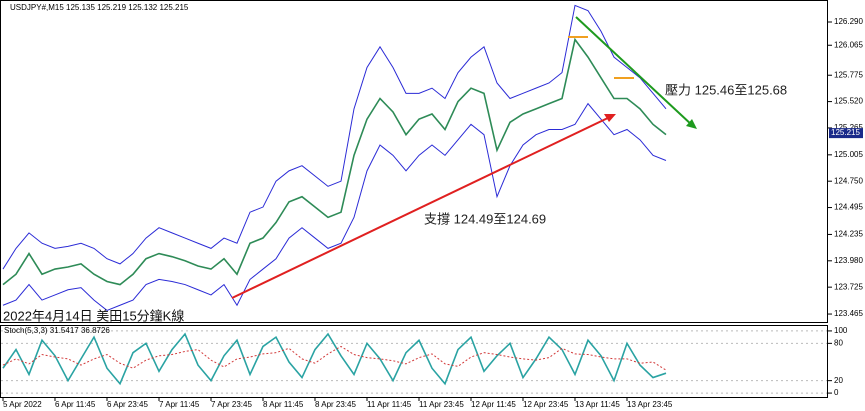 The height and width of the screenshot is (411, 865). What do you see at coordinates (848, 234) in the screenshot?
I see `y-tick-label: 124.235` at bounding box center [848, 234].